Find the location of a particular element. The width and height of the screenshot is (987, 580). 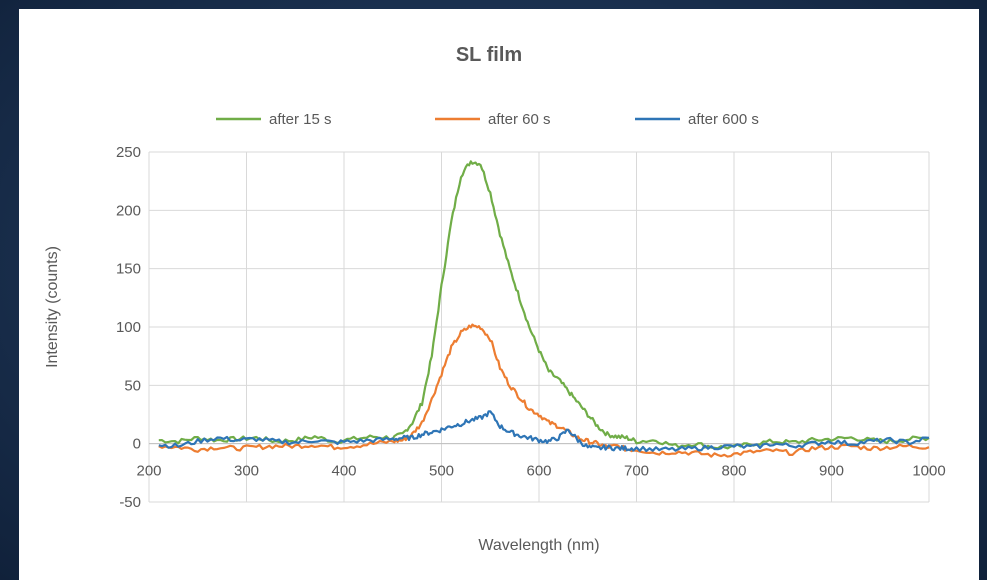

legend-label: after 600 s is located at coordinates (723, 119).